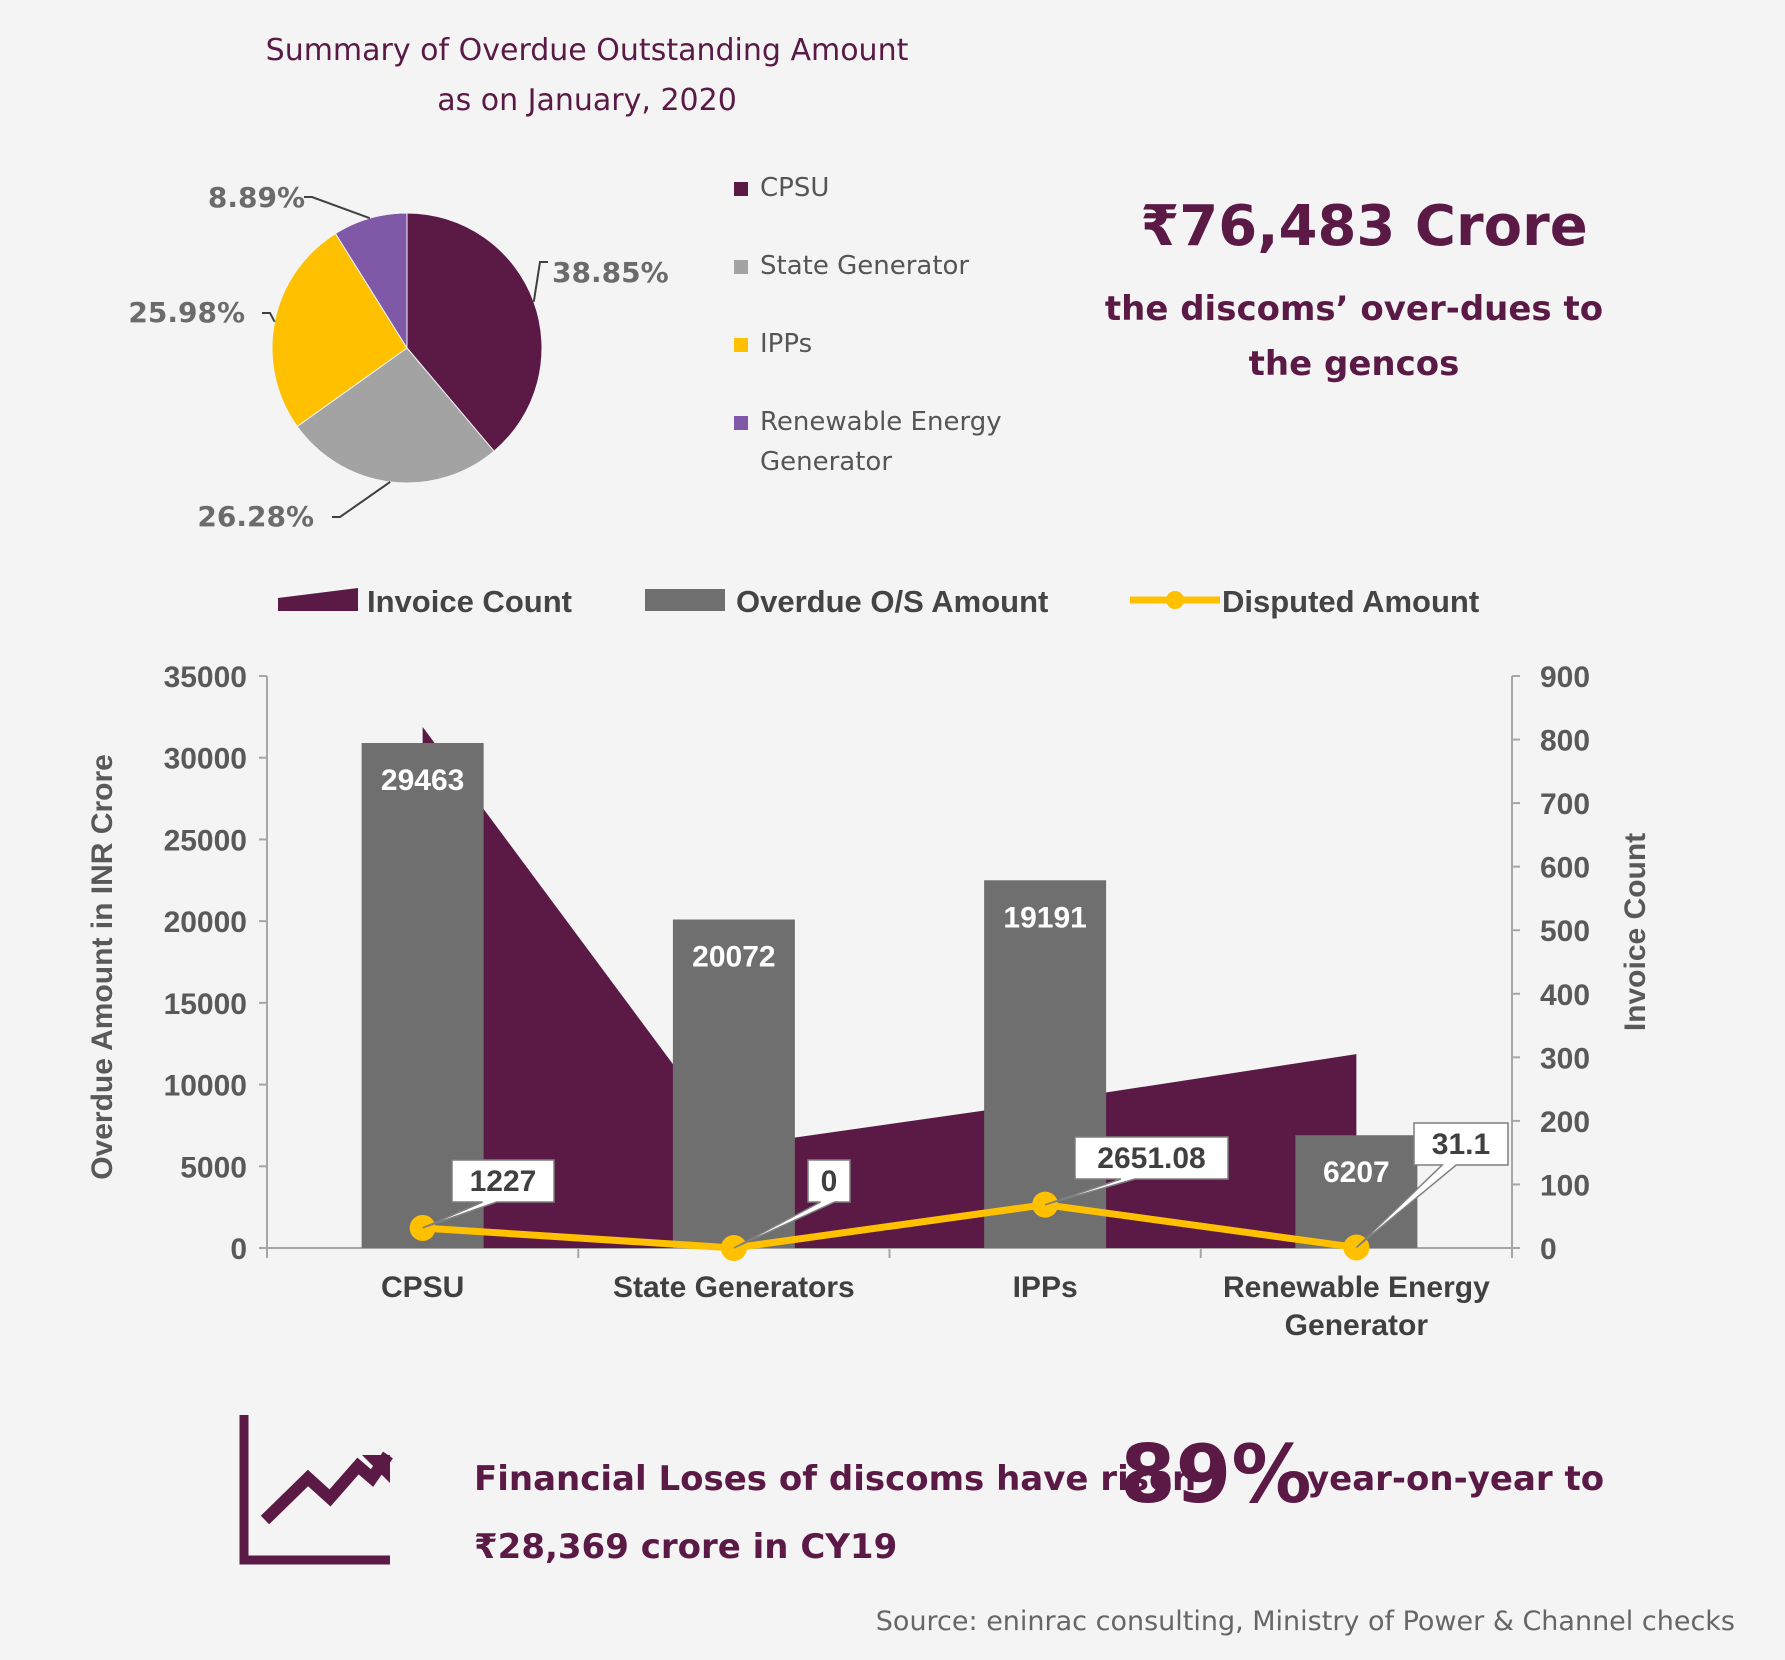 This screenshot has width=1785, height=1660. What do you see at coordinates (889, 1226) in the screenshot?
I see `disputed-line` at bounding box center [889, 1226].